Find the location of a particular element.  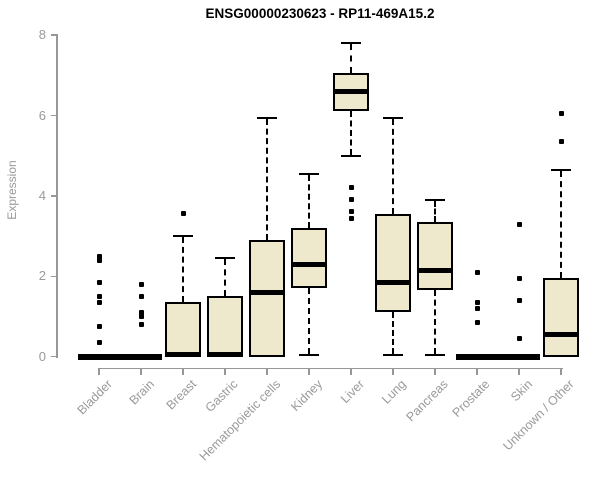

y-tick-label: 6 is located at coordinates (42, 115).